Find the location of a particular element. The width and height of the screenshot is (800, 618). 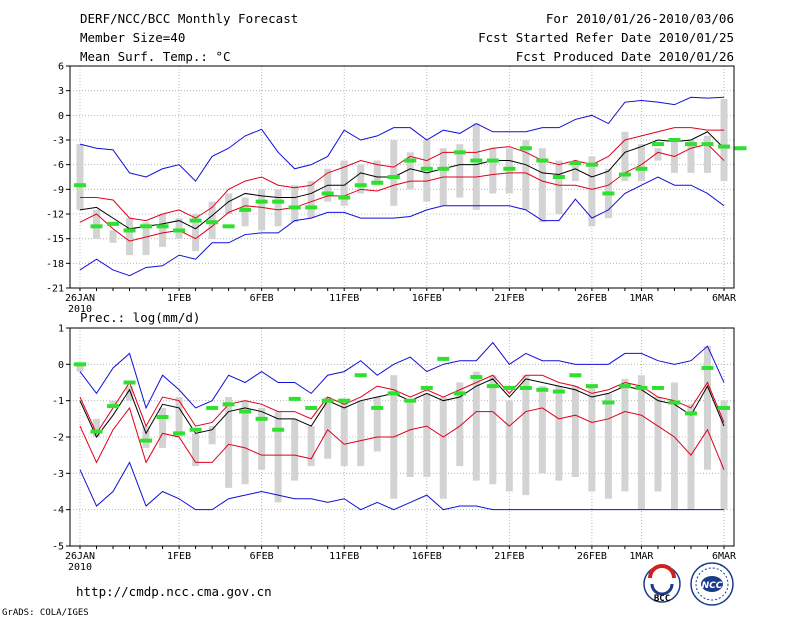

ncc-logo-text: NCC is located at coordinates (712, 586).